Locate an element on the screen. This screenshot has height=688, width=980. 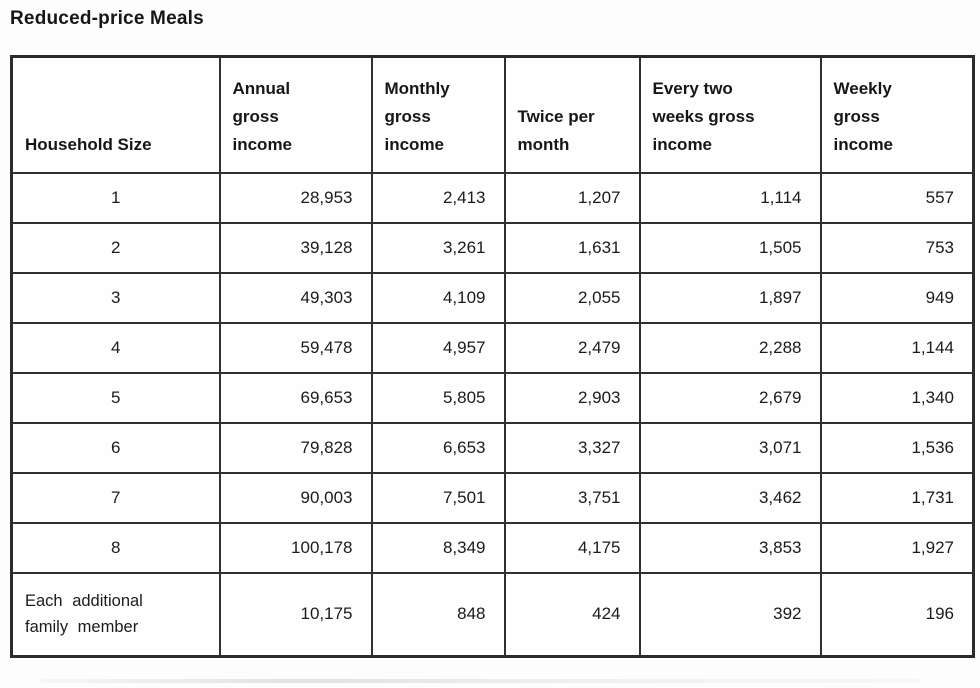
cell-twice-per-month: 2,479 is located at coordinates (572, 347).